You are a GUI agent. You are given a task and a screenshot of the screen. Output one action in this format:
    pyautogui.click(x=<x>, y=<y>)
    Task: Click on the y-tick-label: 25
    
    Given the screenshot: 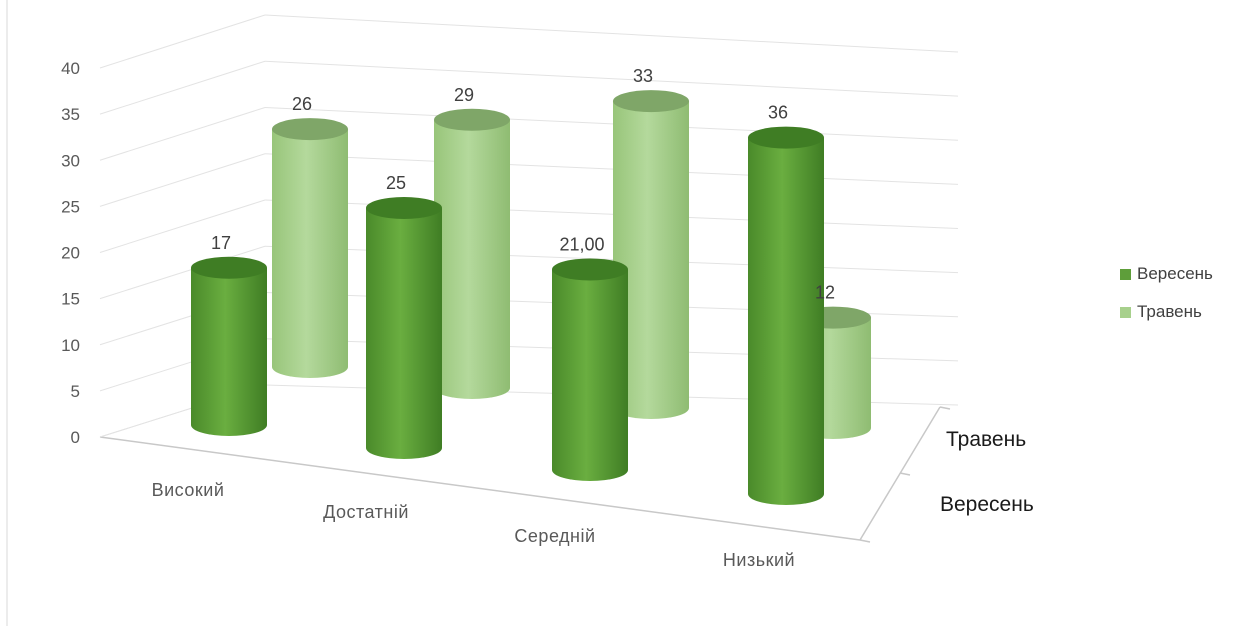 What is the action you would take?
    pyautogui.click(x=70, y=206)
    